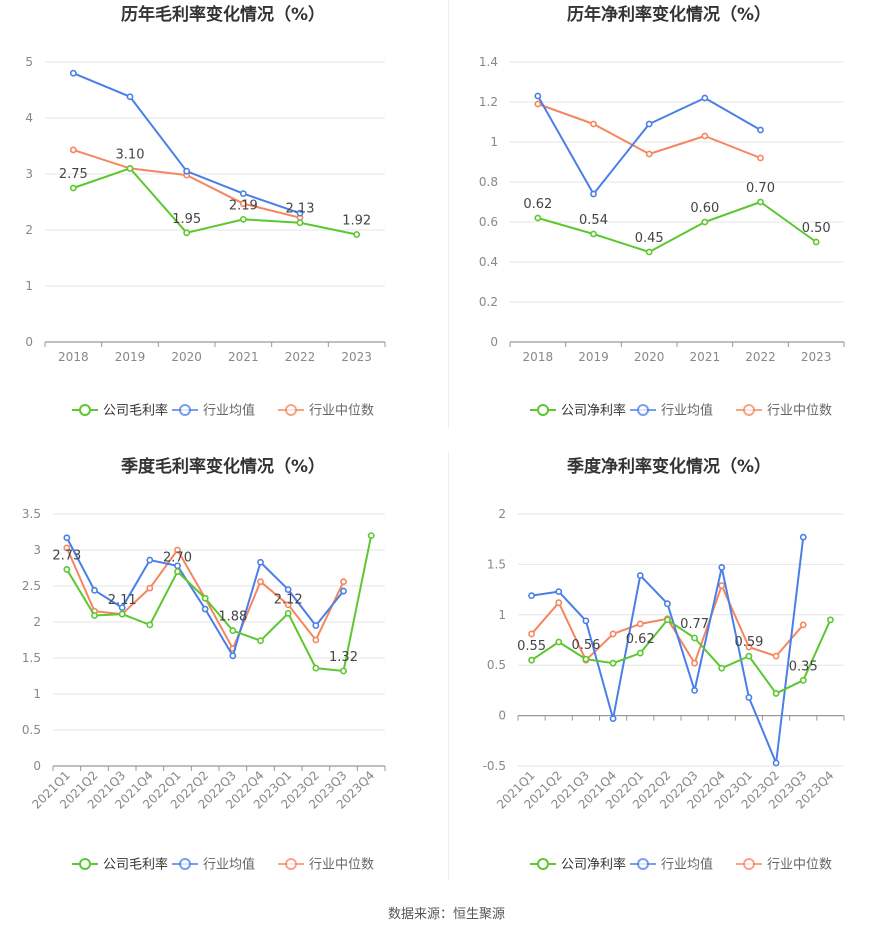 The height and width of the screenshot is (935, 893). I want to click on x-tick-label: 2018, so click(538, 357).